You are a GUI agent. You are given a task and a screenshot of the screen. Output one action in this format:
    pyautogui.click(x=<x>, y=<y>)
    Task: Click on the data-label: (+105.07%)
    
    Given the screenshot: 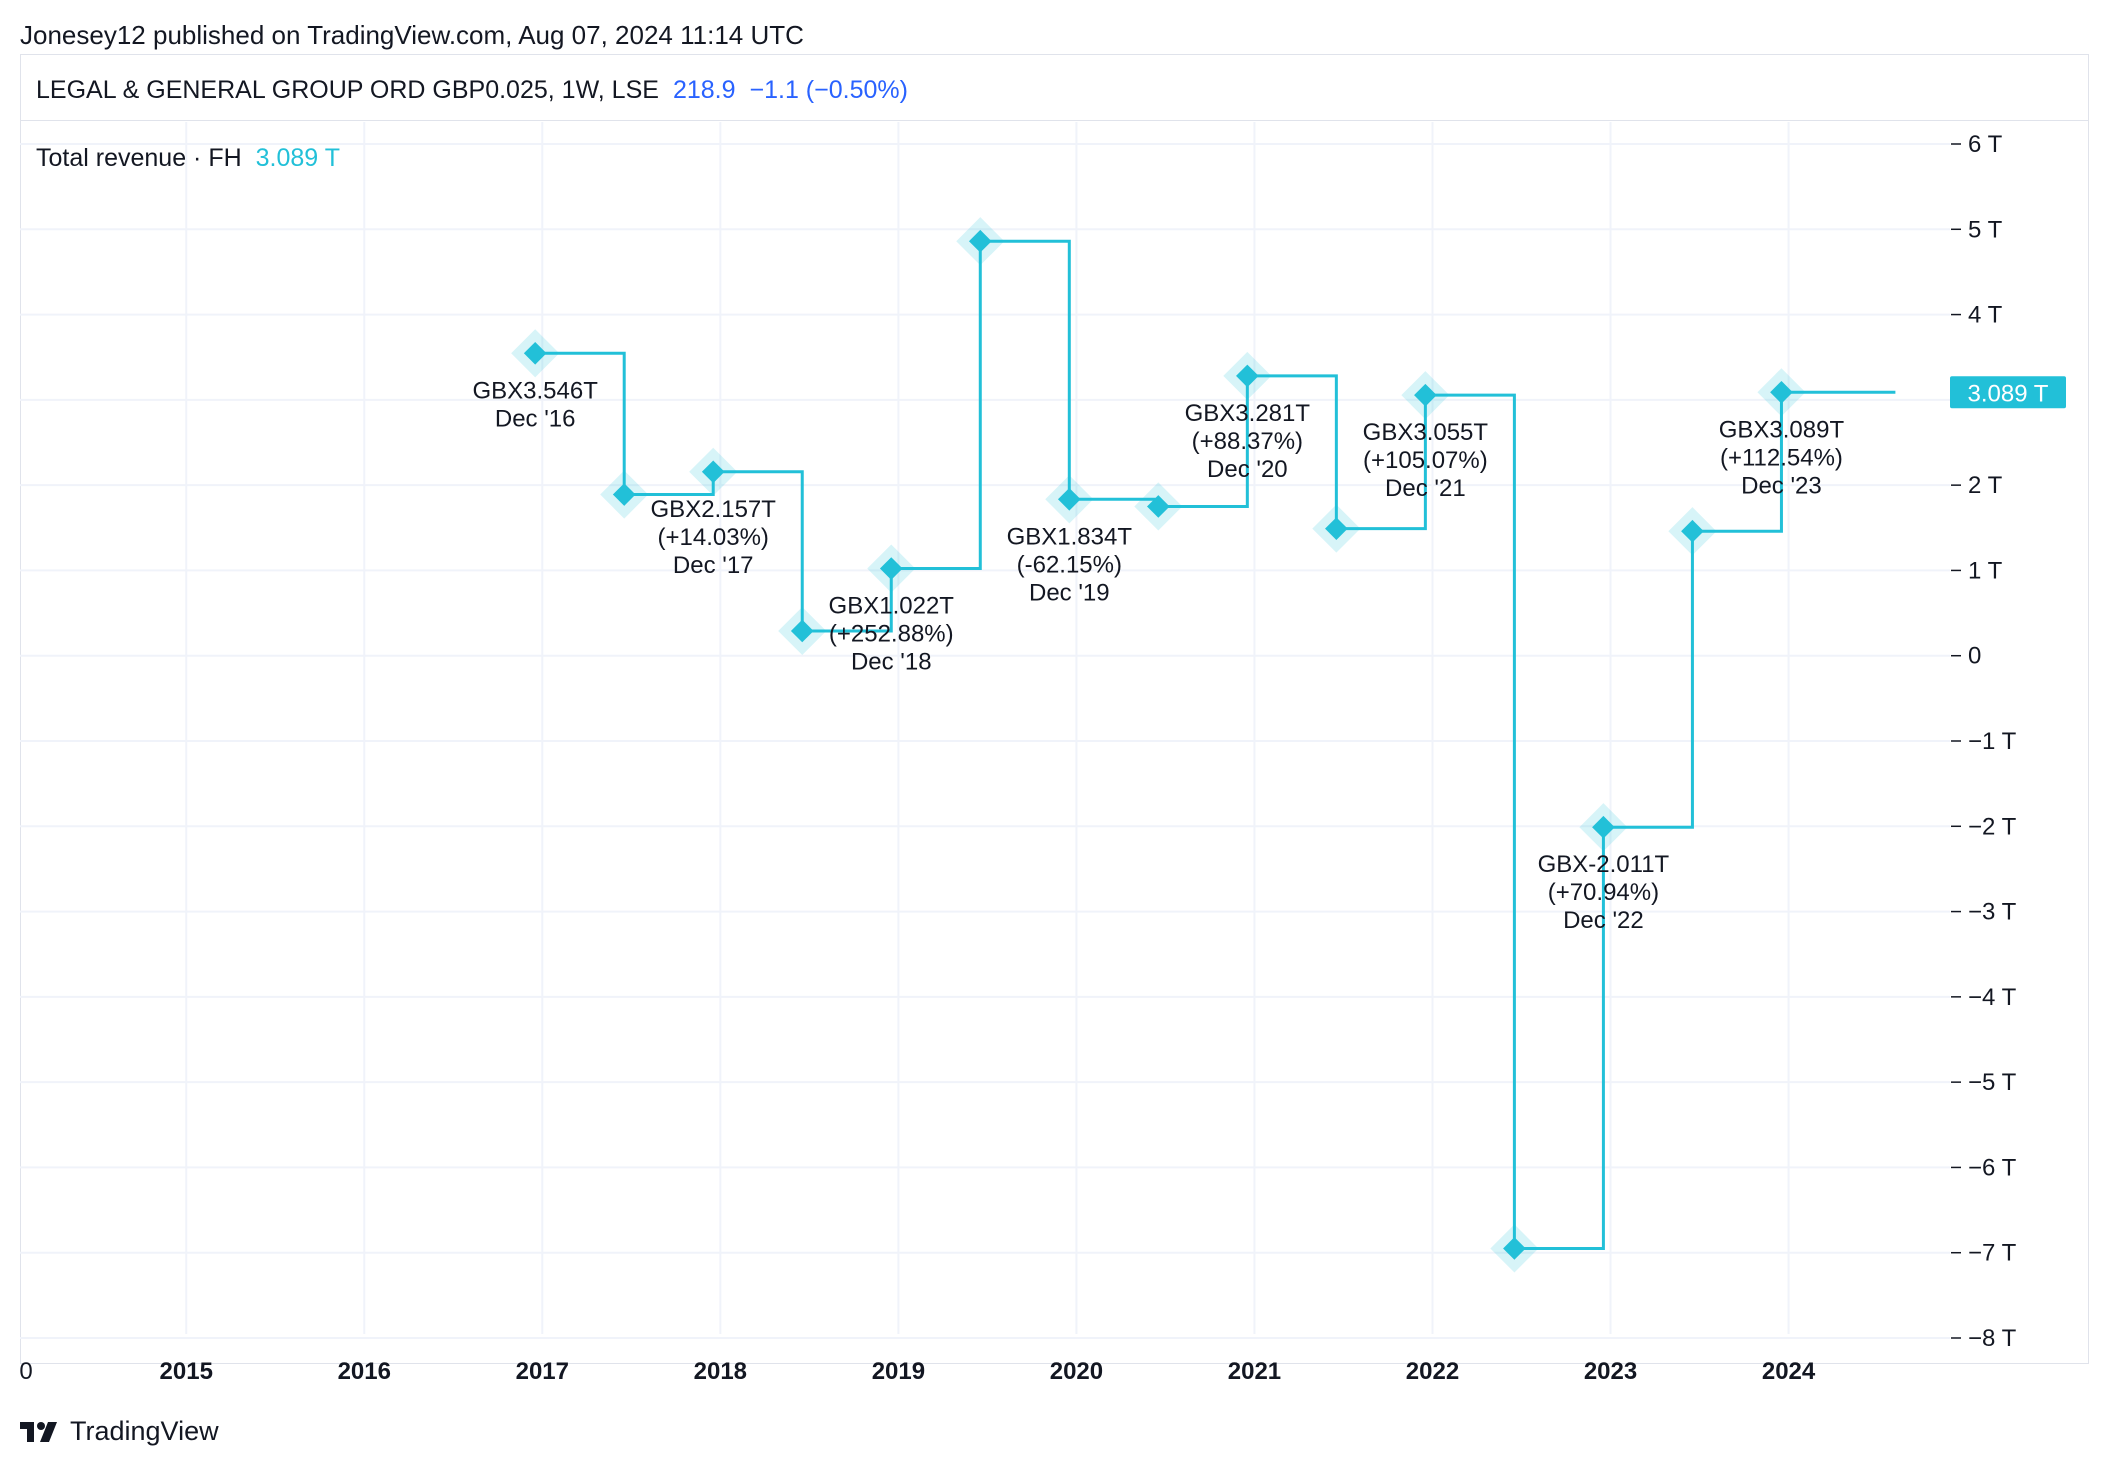 What is the action you would take?
    pyautogui.click(x=1425, y=460)
    